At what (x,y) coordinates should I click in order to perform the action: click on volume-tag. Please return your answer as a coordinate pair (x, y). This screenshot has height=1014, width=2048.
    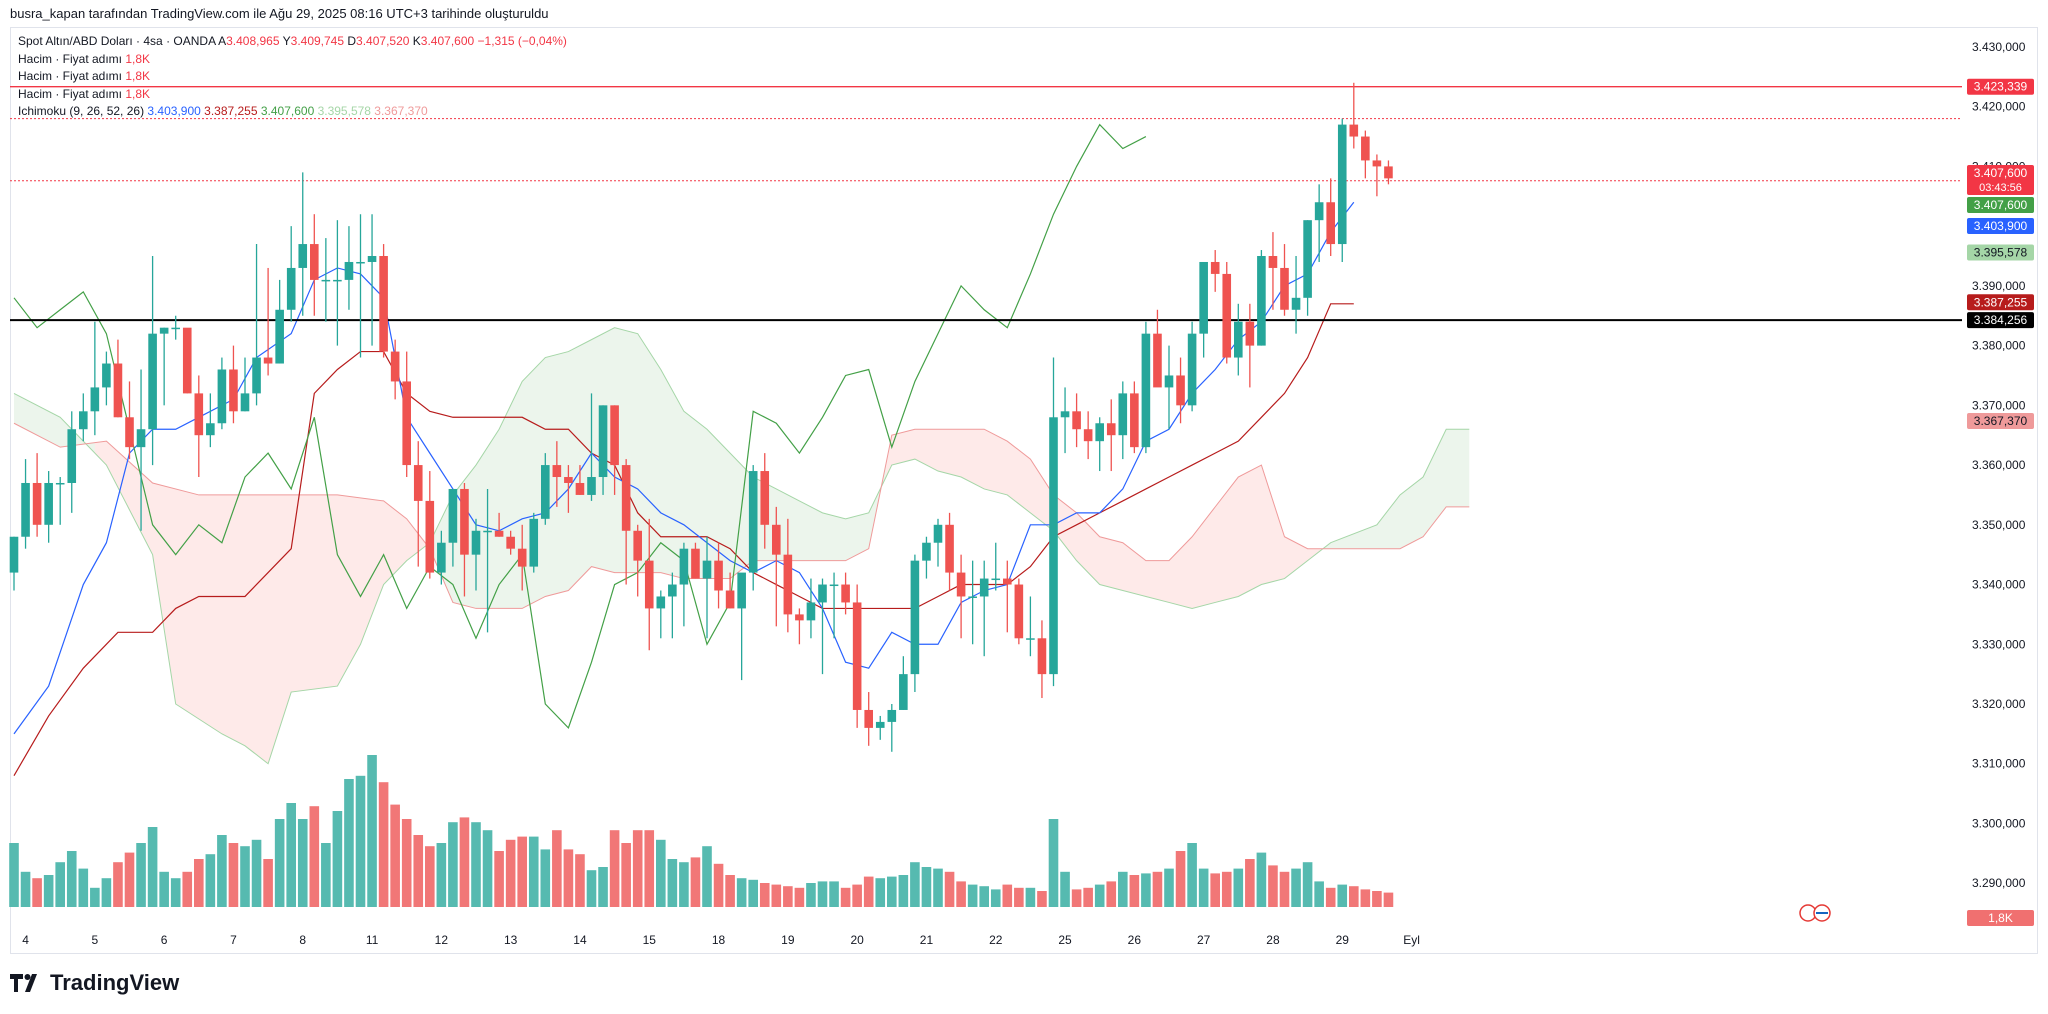
    Looking at the image, I should click on (2000, 918).